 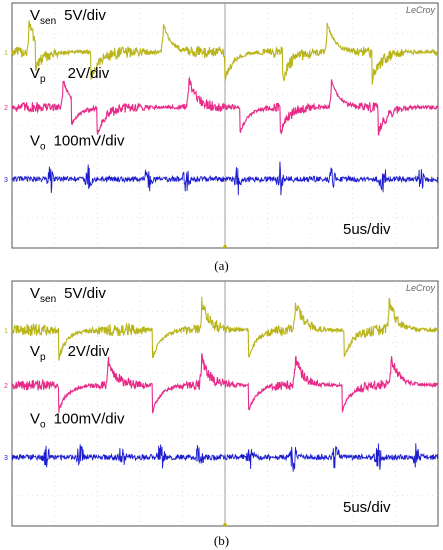 What do you see at coordinates (221, 265) in the screenshot?
I see `caption-a: (a)` at bounding box center [221, 265].